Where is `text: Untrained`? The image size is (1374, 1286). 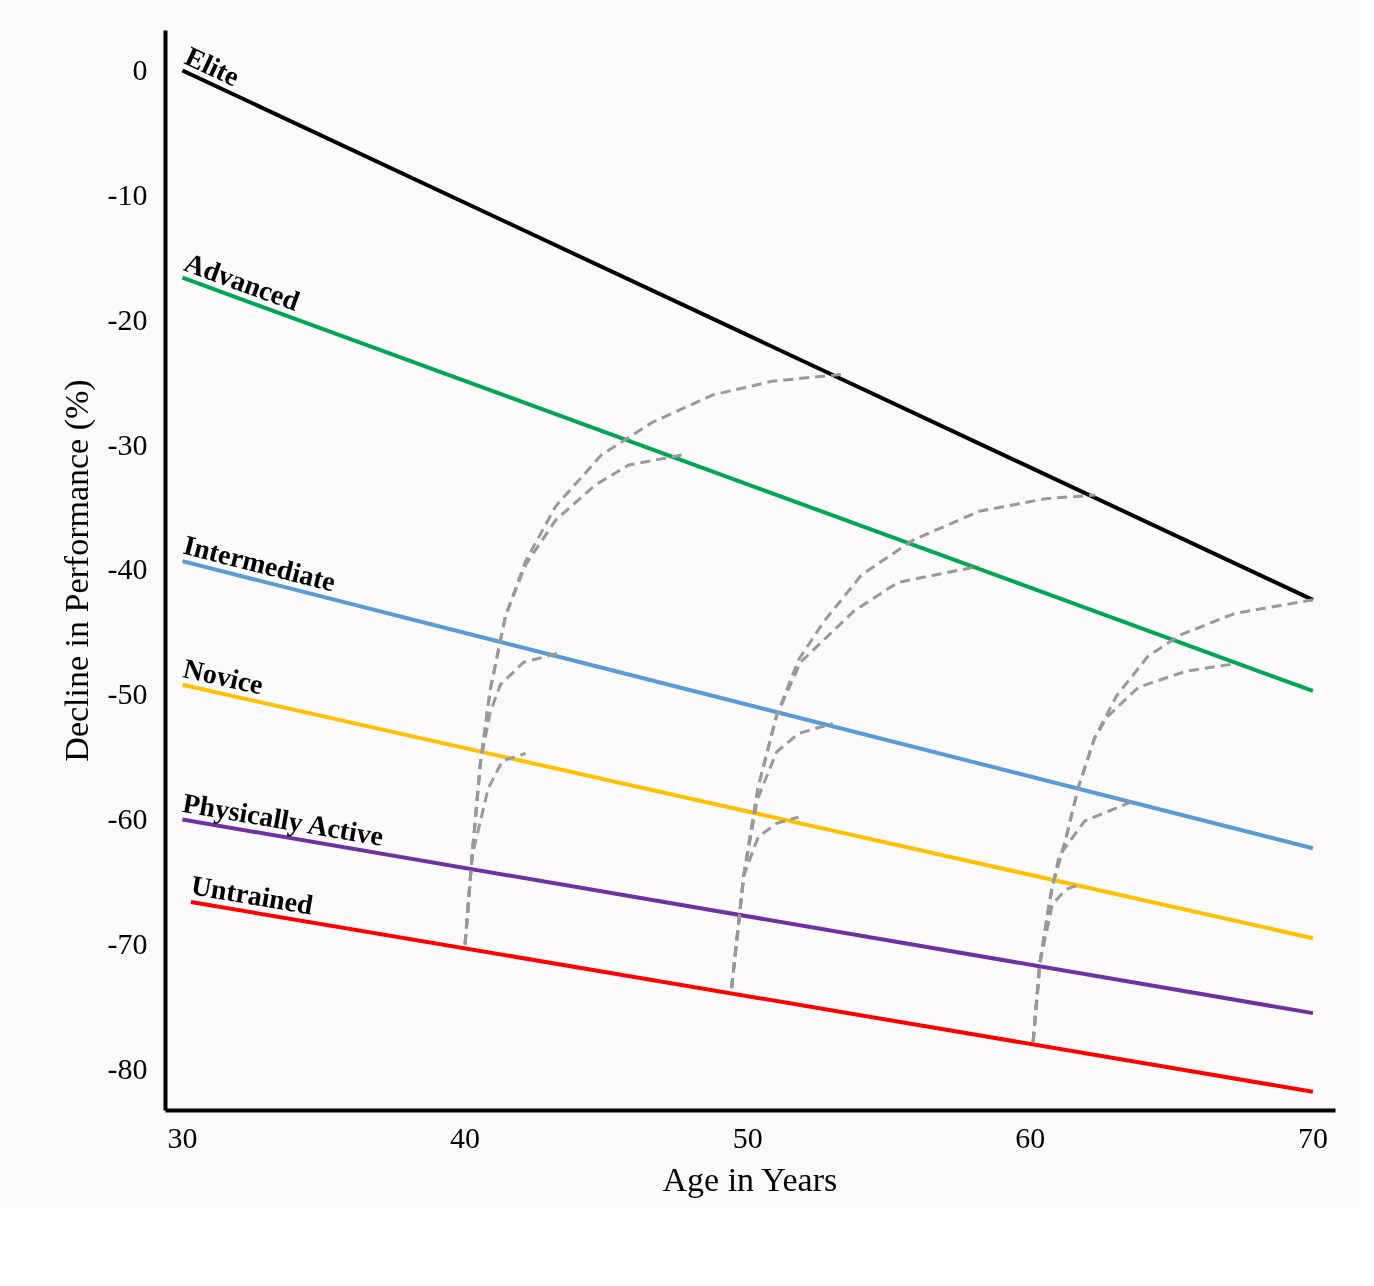 text: Untrained is located at coordinates (252, 895).